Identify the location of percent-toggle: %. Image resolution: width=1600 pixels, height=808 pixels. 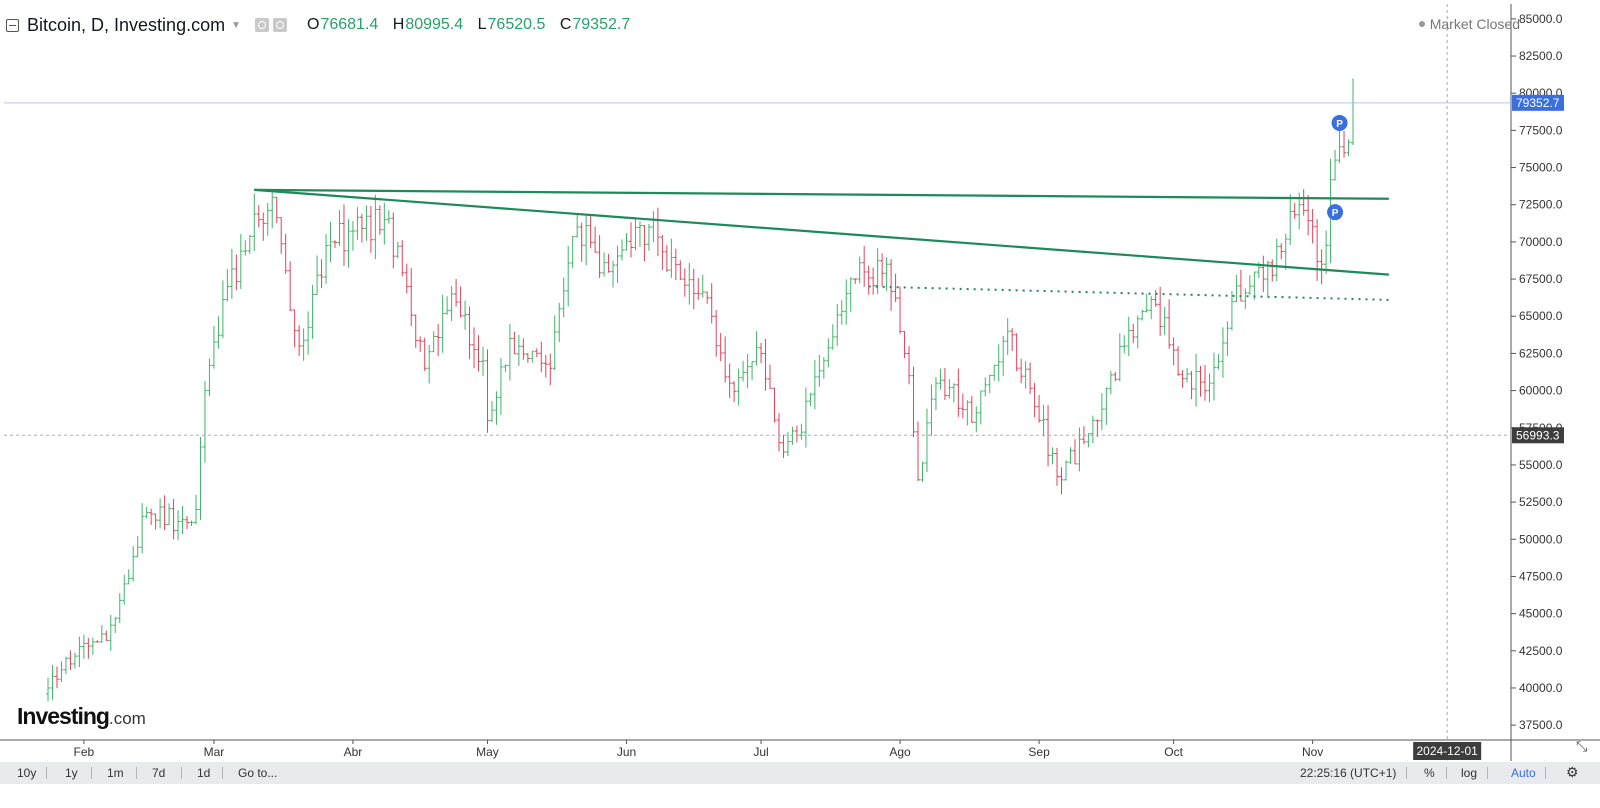
(1429, 773).